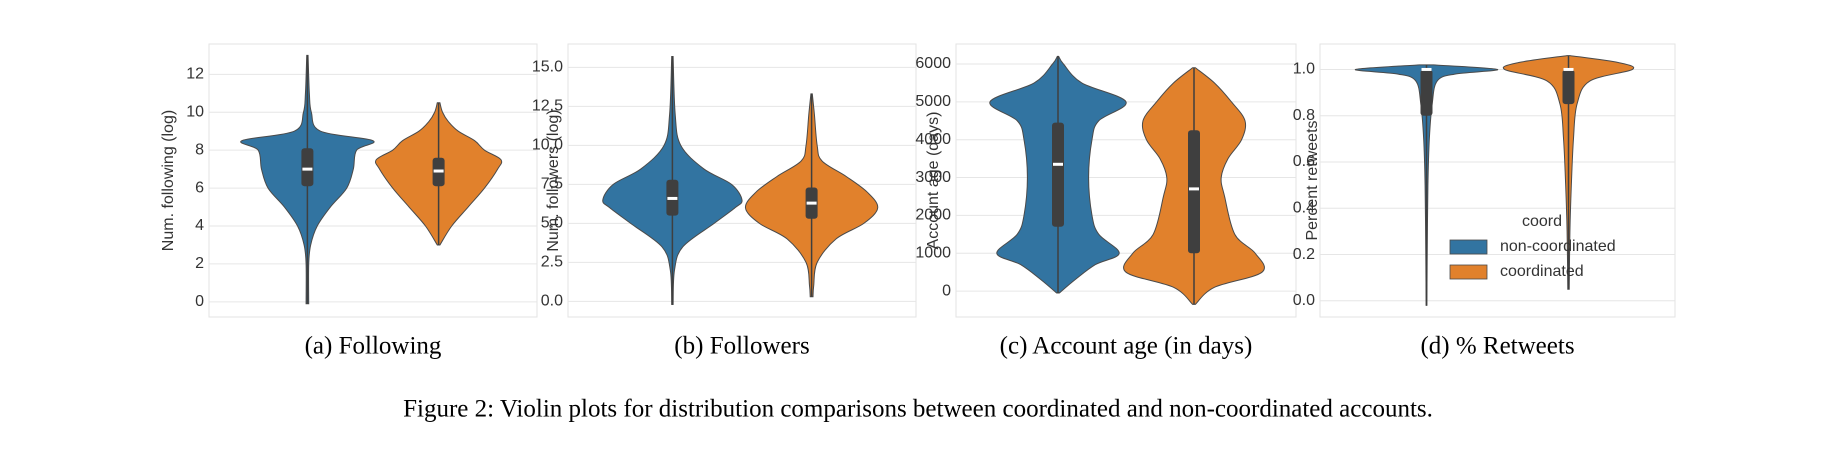  Describe the element at coordinates (199, 187) in the screenshot. I see `y-tick-label: 6` at that location.